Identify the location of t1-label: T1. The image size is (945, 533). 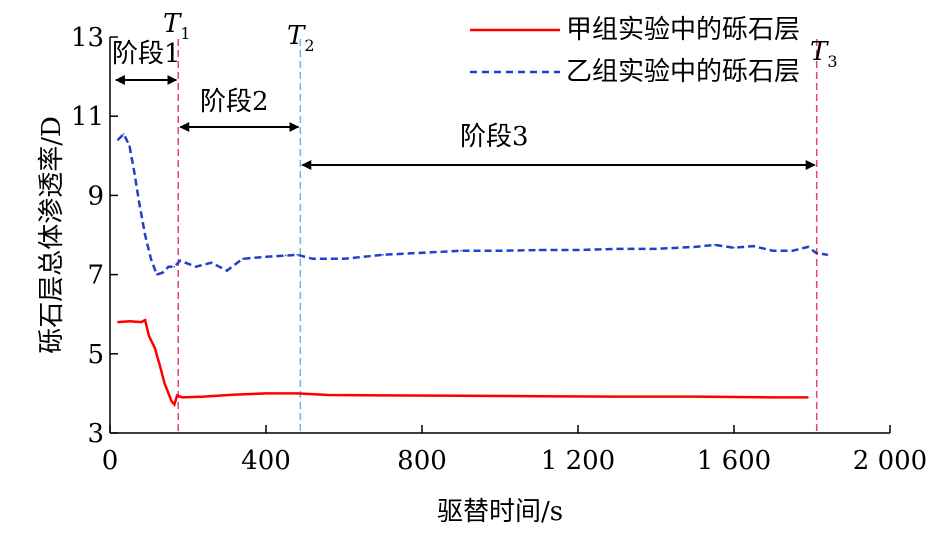
(177, 26).